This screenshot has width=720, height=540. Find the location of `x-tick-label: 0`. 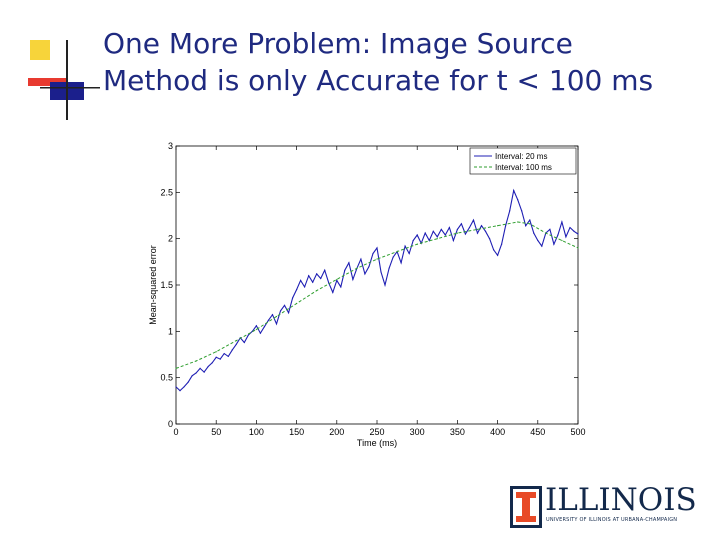

x-tick-label: 0 is located at coordinates (175, 432).